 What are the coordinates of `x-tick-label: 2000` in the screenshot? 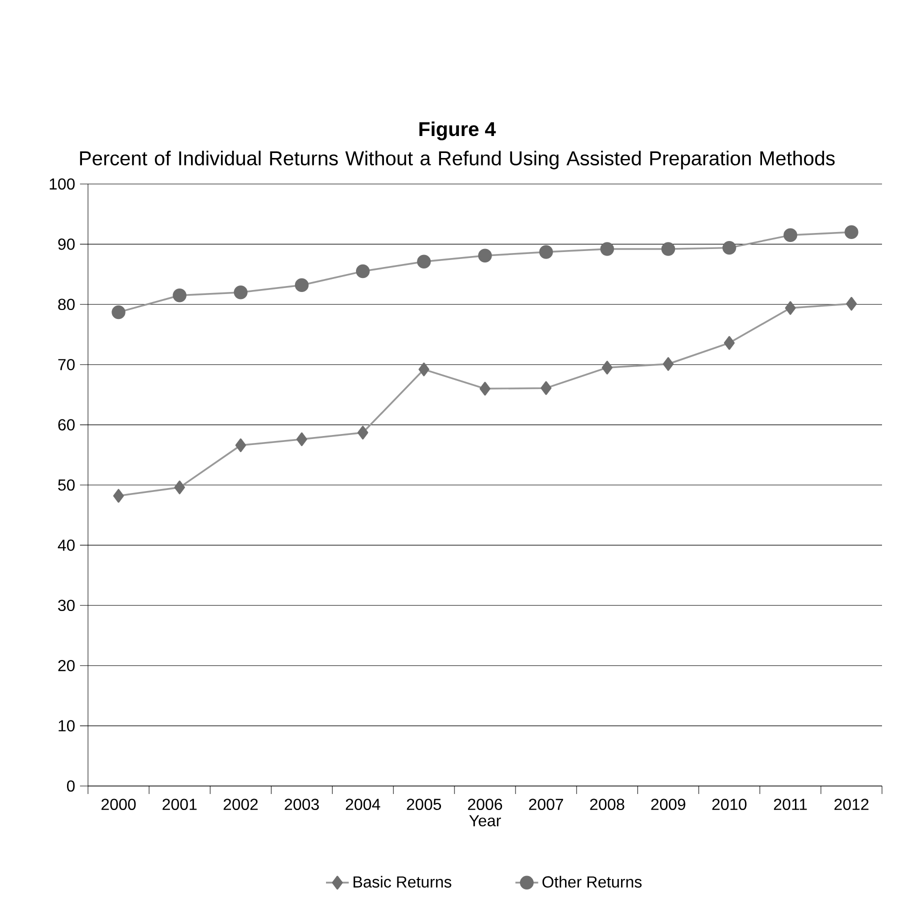 It's located at (119, 804).